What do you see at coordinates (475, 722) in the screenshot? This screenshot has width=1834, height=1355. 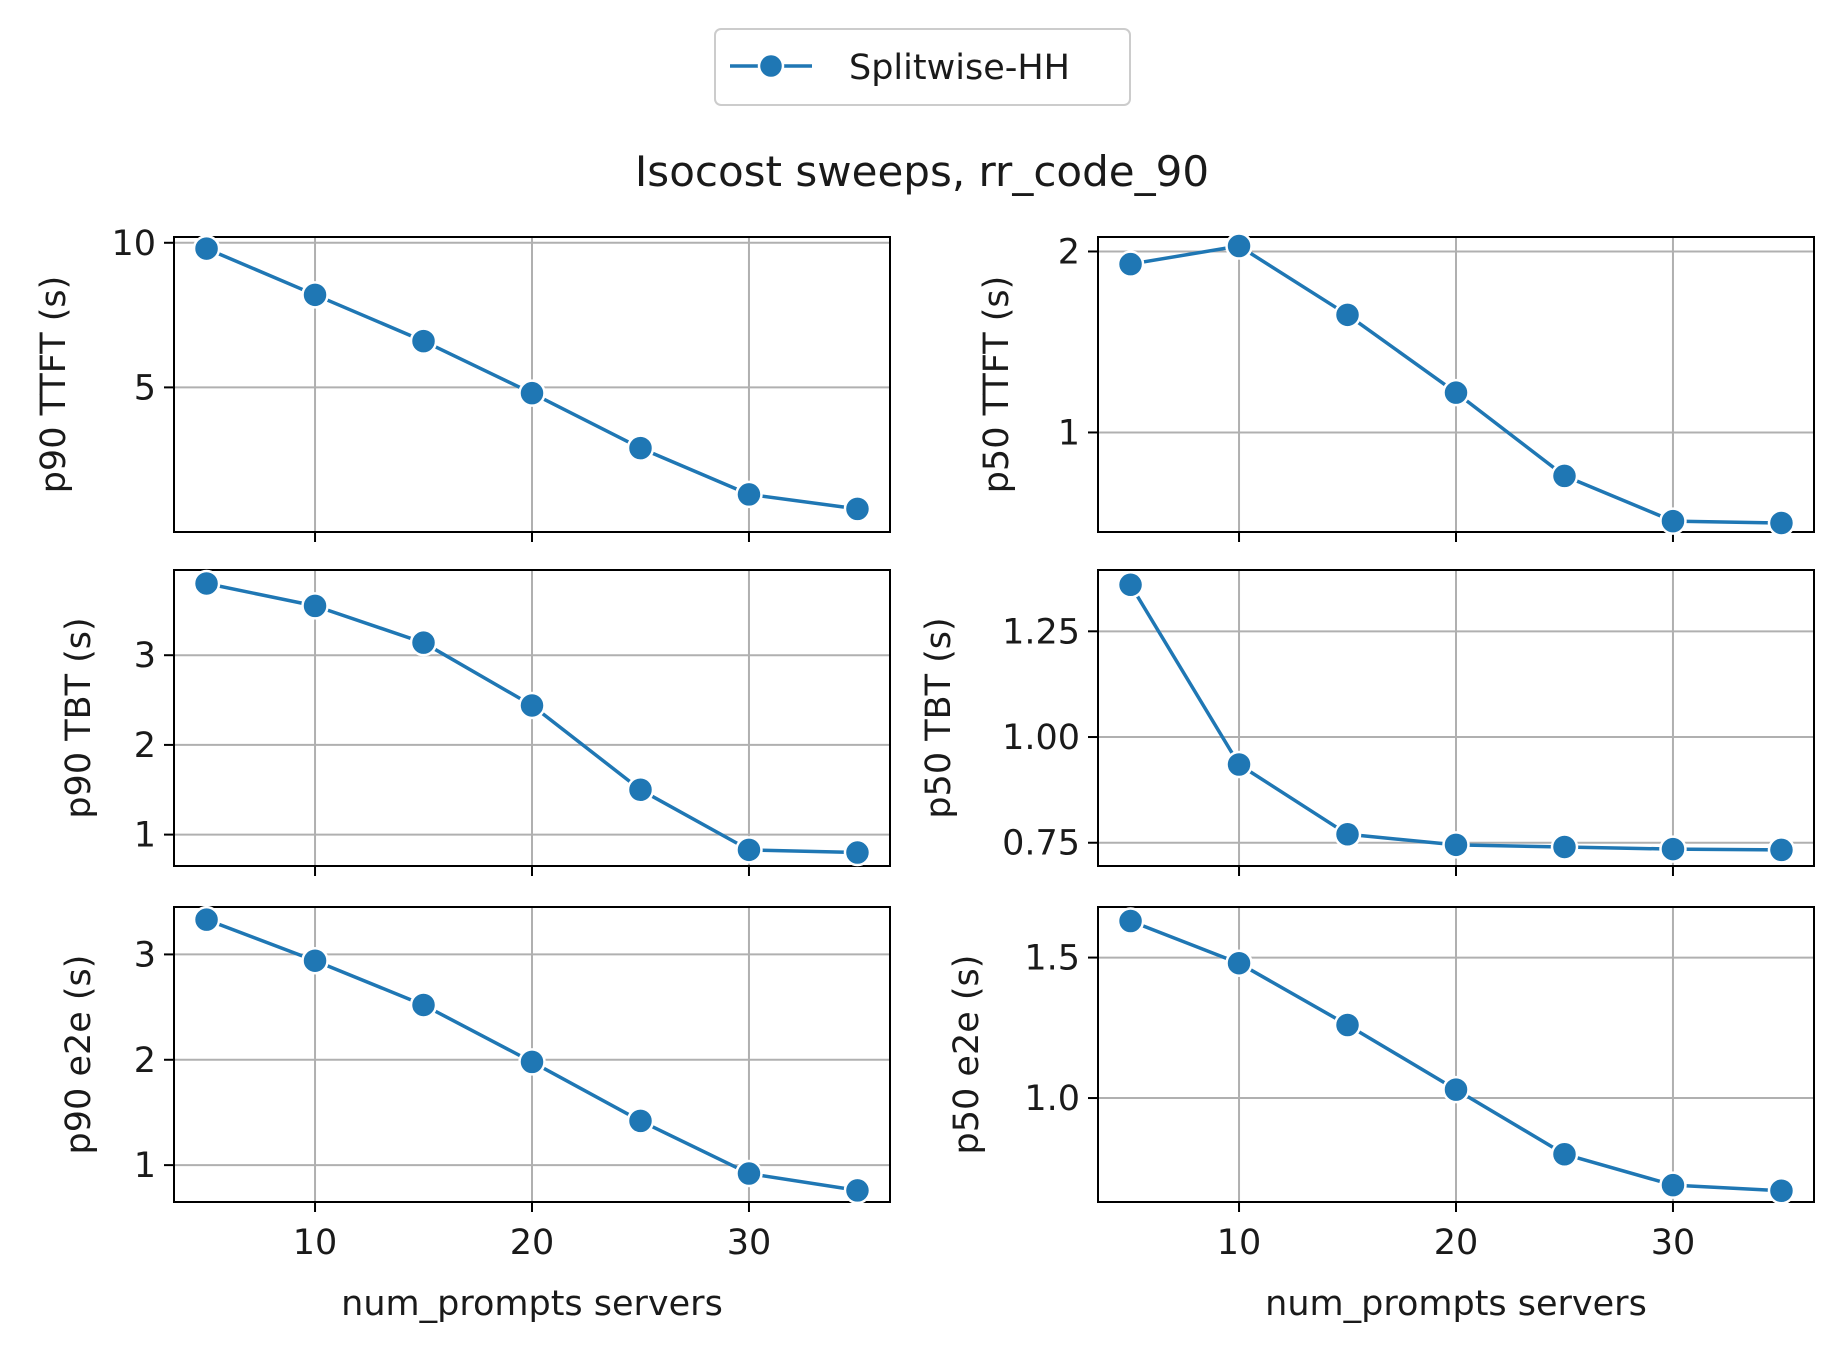 I see `subplot-3: 1 2 3 p90 TBT (s)` at bounding box center [475, 722].